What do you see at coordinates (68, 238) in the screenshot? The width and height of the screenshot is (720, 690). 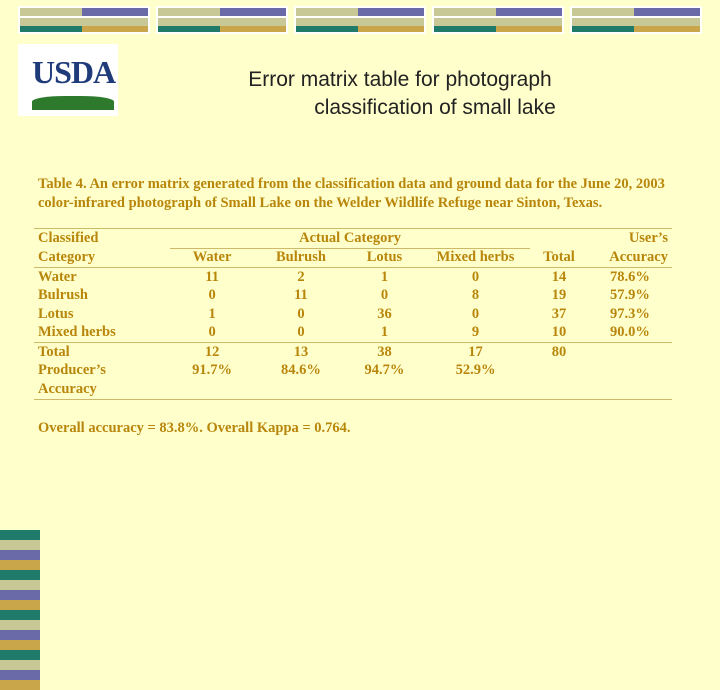 I see `header-classified: Classified` at bounding box center [68, 238].